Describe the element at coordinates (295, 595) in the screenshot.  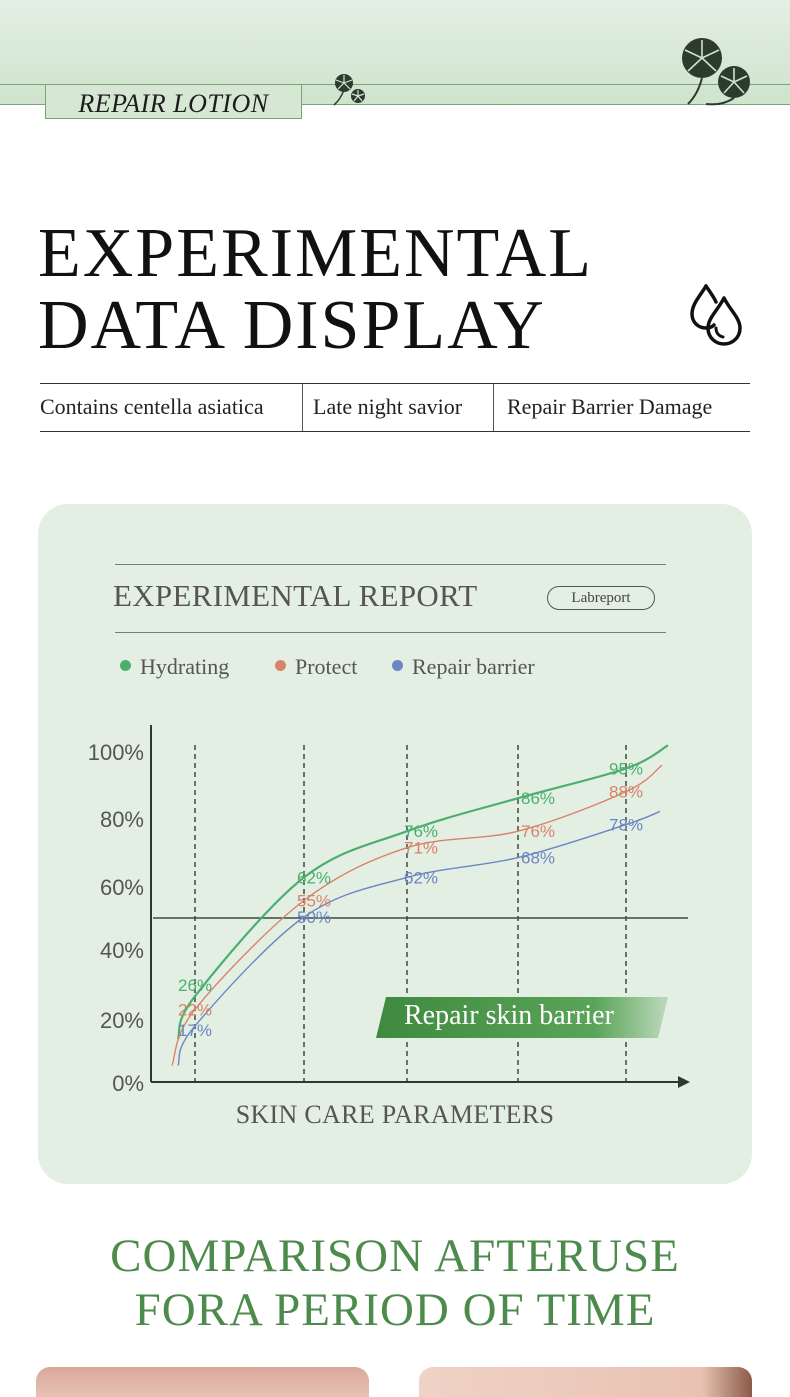
I see `report-title: EXPERIMENTAL REPORT` at that location.